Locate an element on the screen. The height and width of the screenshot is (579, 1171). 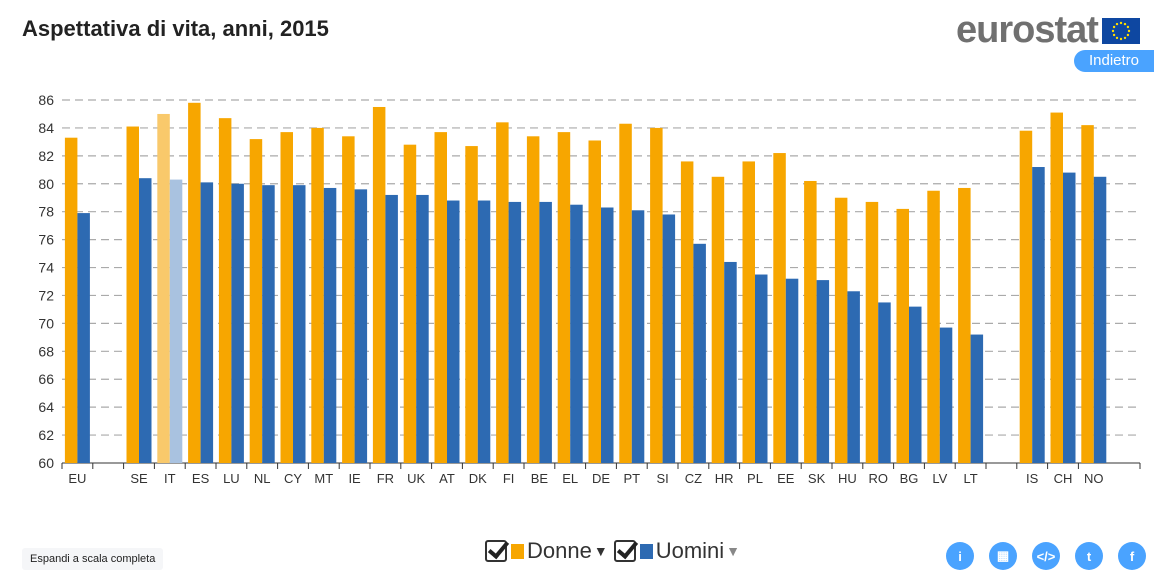
bar-men-EE is located at coordinates (792, 370).